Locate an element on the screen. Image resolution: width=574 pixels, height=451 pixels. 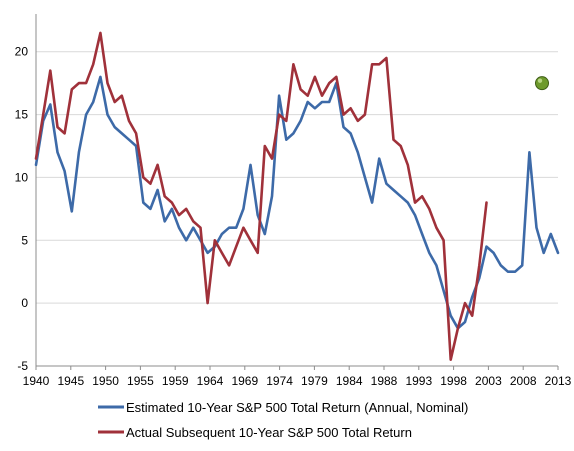
y-tick-label: 0 is located at coordinates (24, 303).